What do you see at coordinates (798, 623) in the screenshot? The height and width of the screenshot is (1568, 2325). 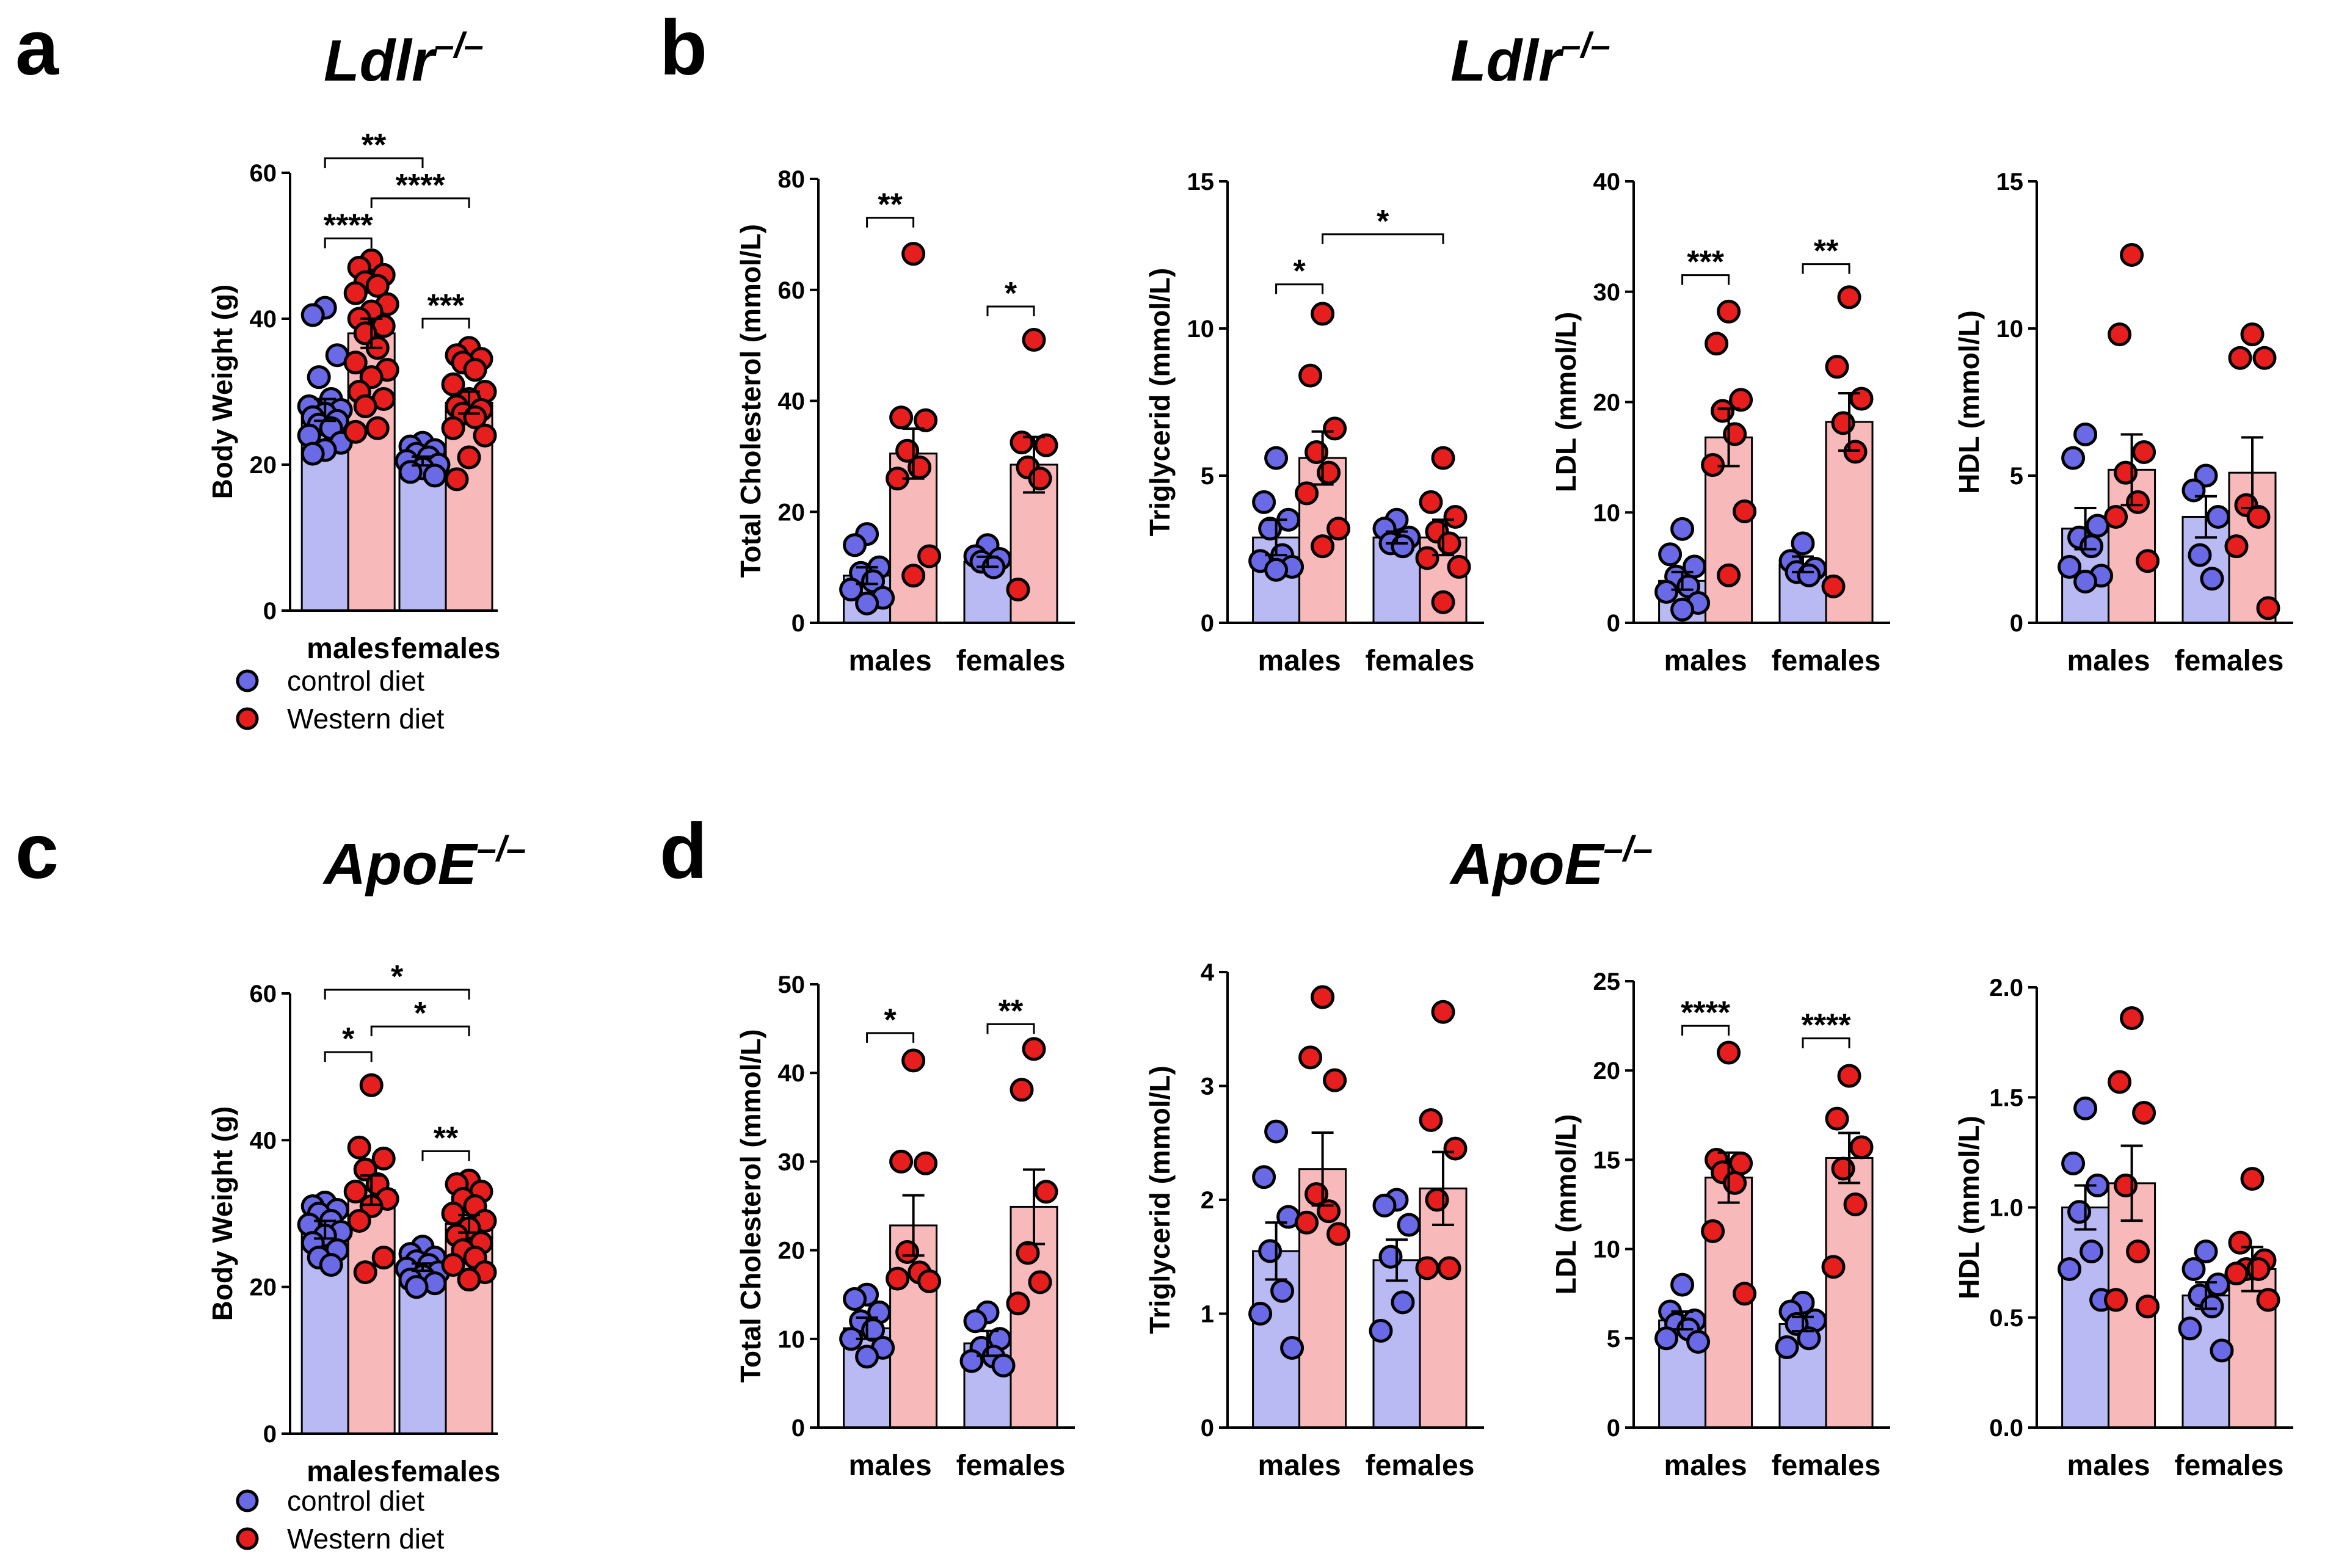 I see `ytick-label-b-tc: 0` at bounding box center [798, 623].